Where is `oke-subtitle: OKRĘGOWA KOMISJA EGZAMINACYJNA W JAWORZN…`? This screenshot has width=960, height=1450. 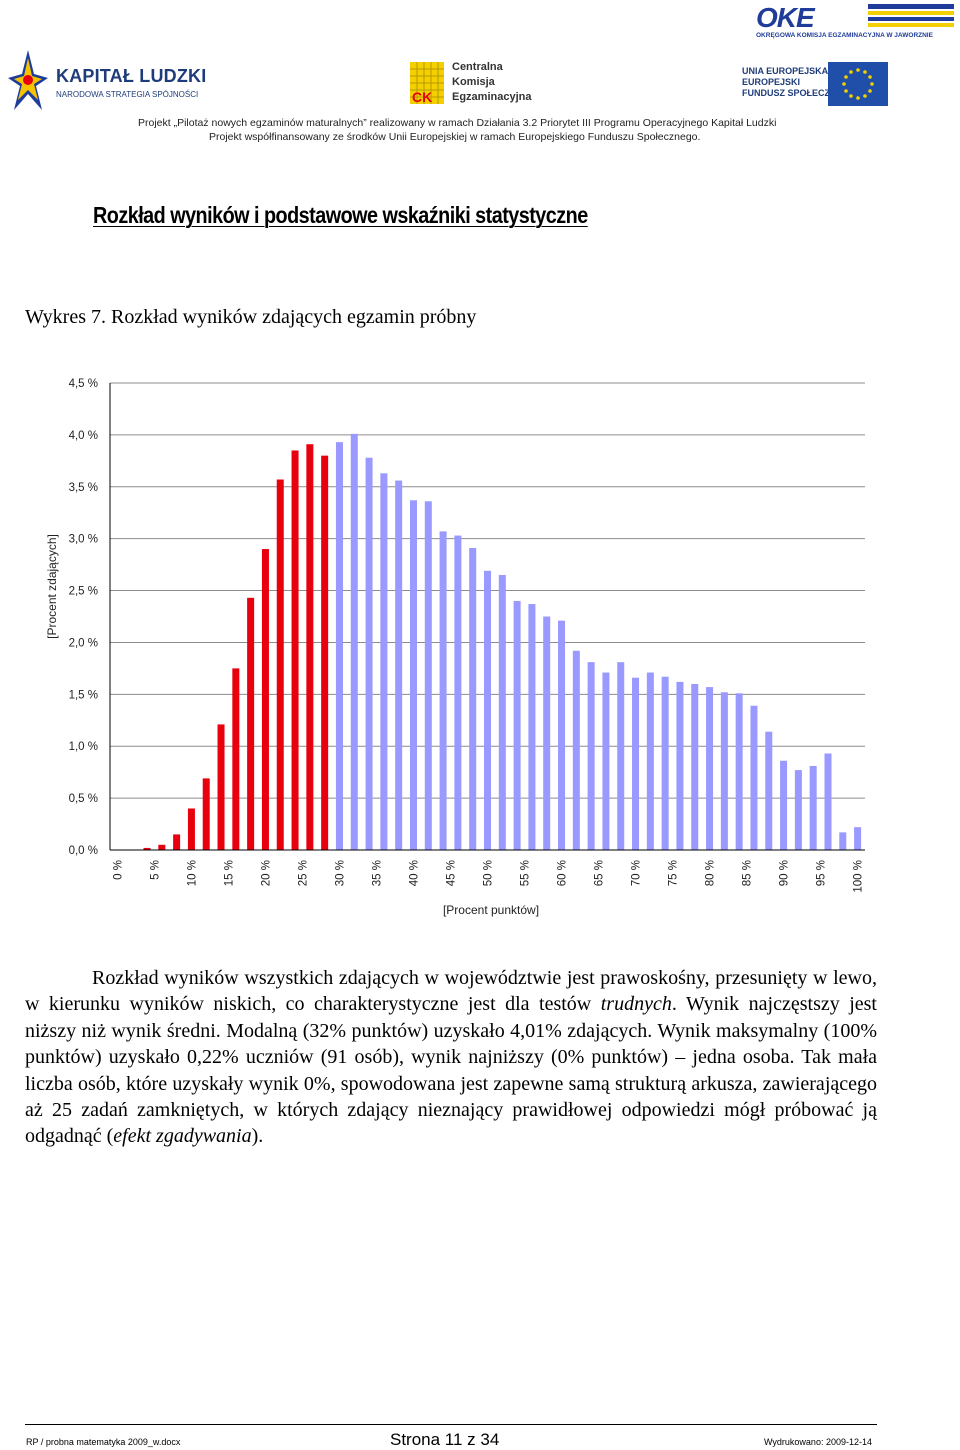 oke-subtitle: OKRĘGOWA KOMISJA EGZAMINACYJNA W JAWORZN… is located at coordinates (844, 35).